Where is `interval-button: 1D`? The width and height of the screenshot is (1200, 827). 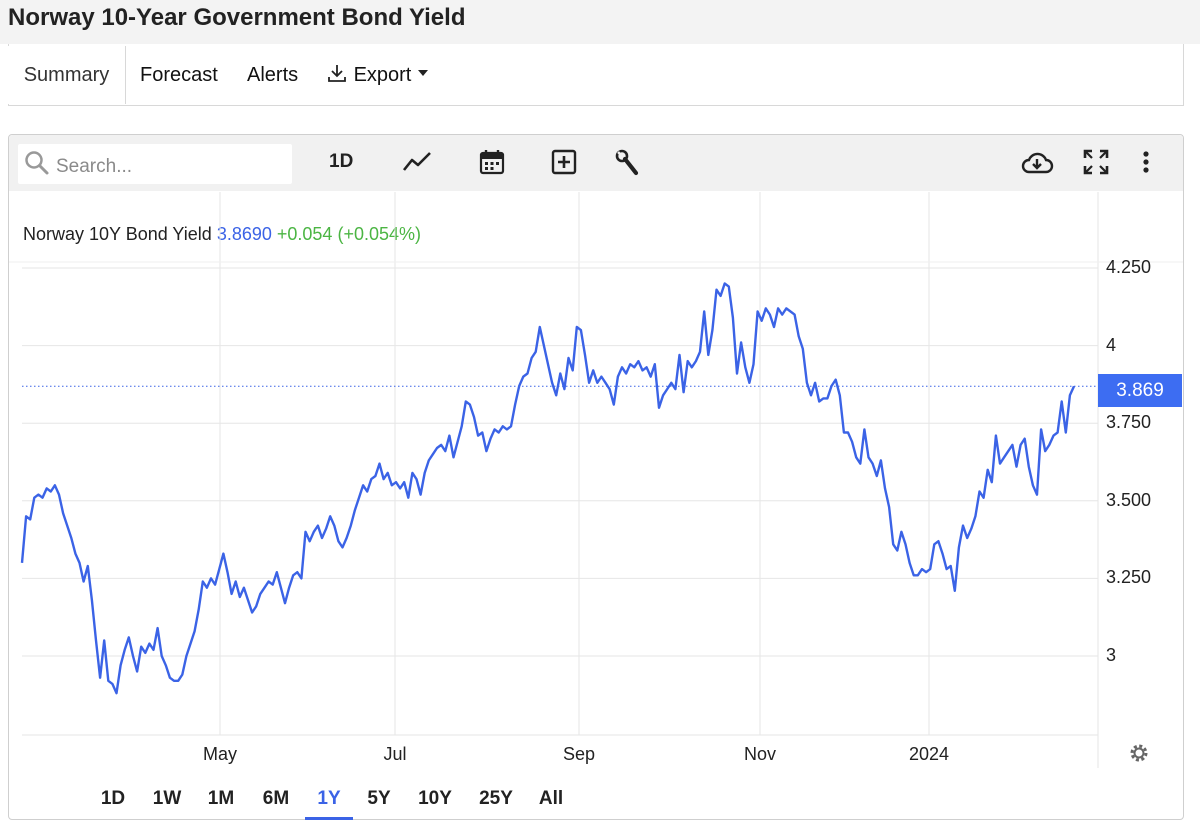 interval-button: 1D is located at coordinates (341, 161).